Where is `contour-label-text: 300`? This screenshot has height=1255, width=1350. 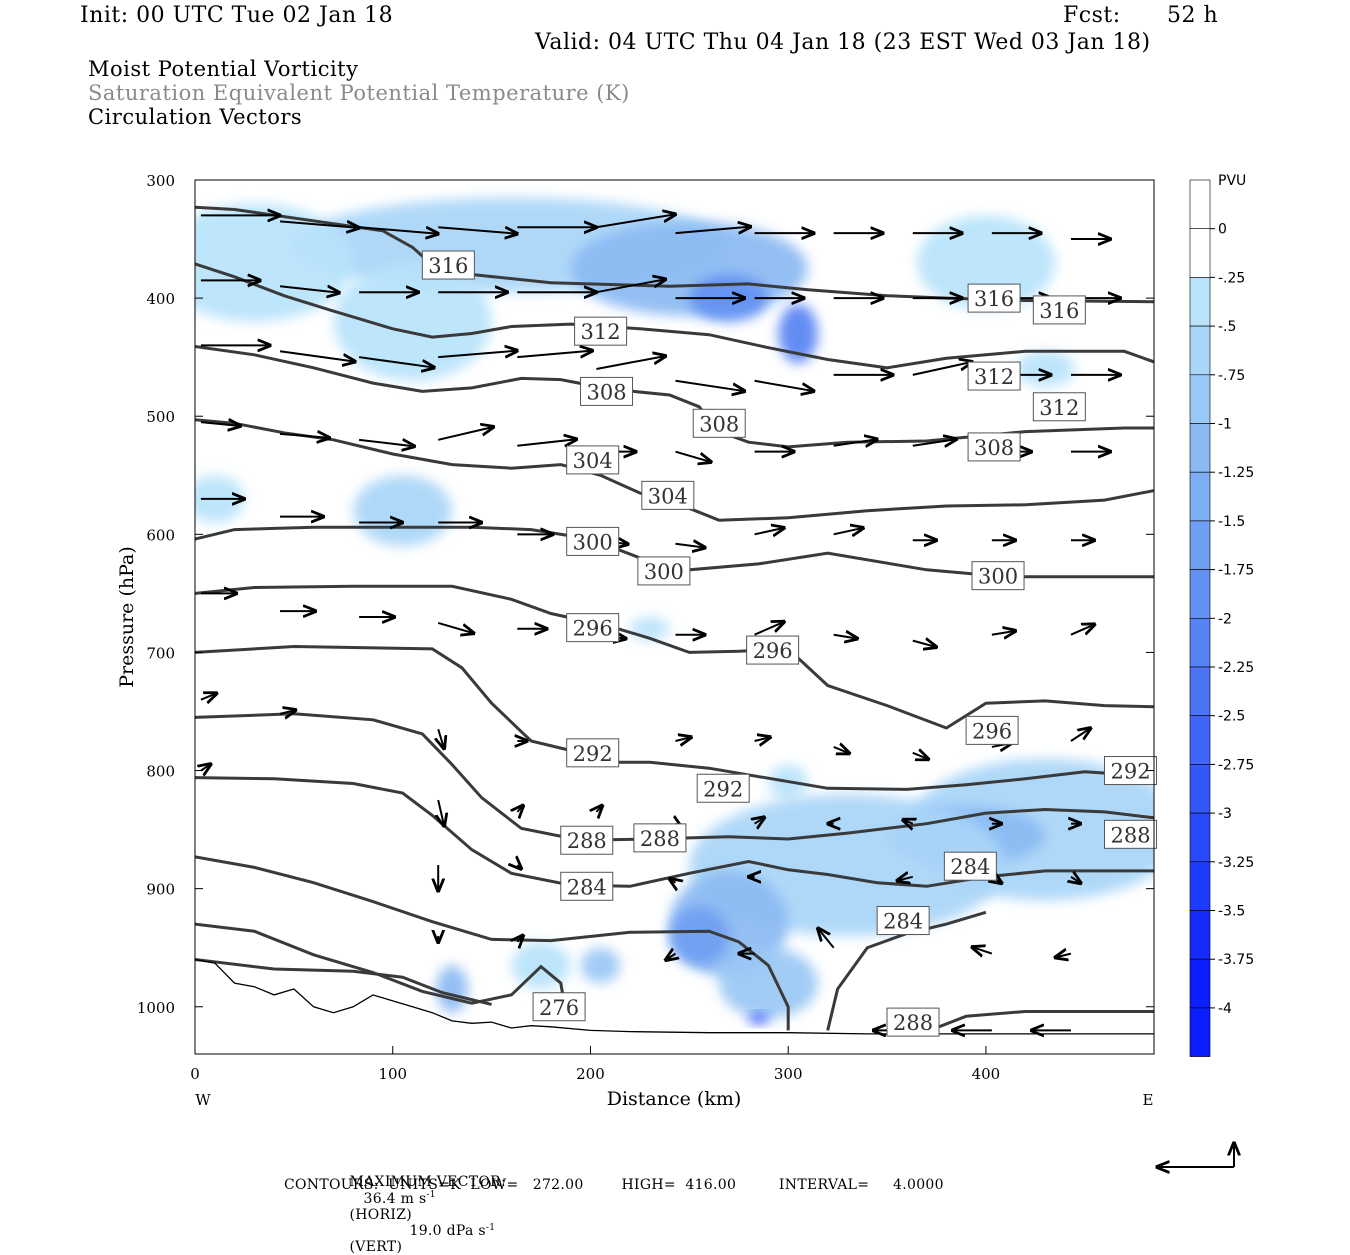 contour-label-text: 300 is located at coordinates (593, 542).